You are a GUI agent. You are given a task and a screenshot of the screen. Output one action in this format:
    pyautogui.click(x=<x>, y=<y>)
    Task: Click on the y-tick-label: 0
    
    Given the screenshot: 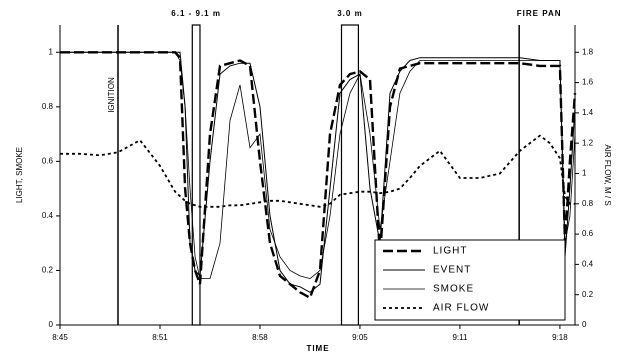 What is the action you would take?
    pyautogui.click(x=51, y=324)
    